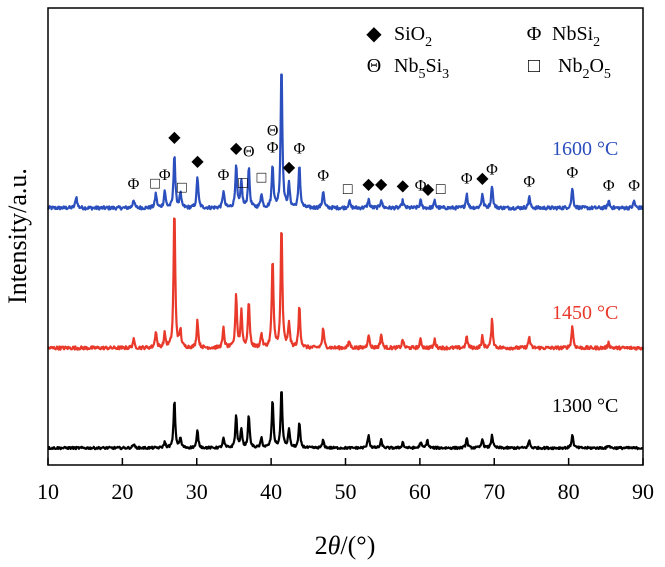  I want to click on x-tick-label: 90, so click(643, 491).